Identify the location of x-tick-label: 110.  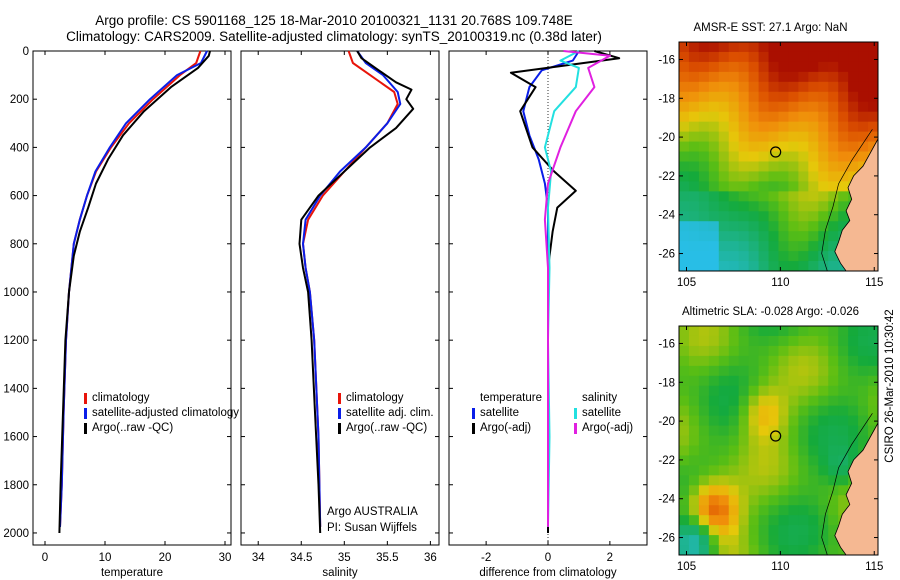
(780, 283).